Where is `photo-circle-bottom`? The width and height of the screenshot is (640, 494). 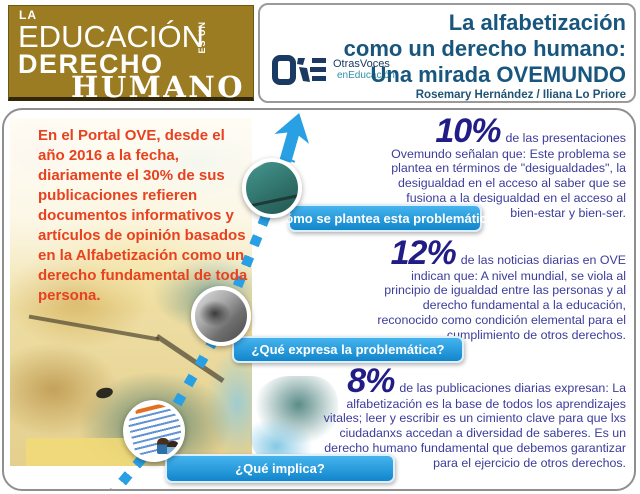
photo-circle-bottom is located at coordinates (154, 431).